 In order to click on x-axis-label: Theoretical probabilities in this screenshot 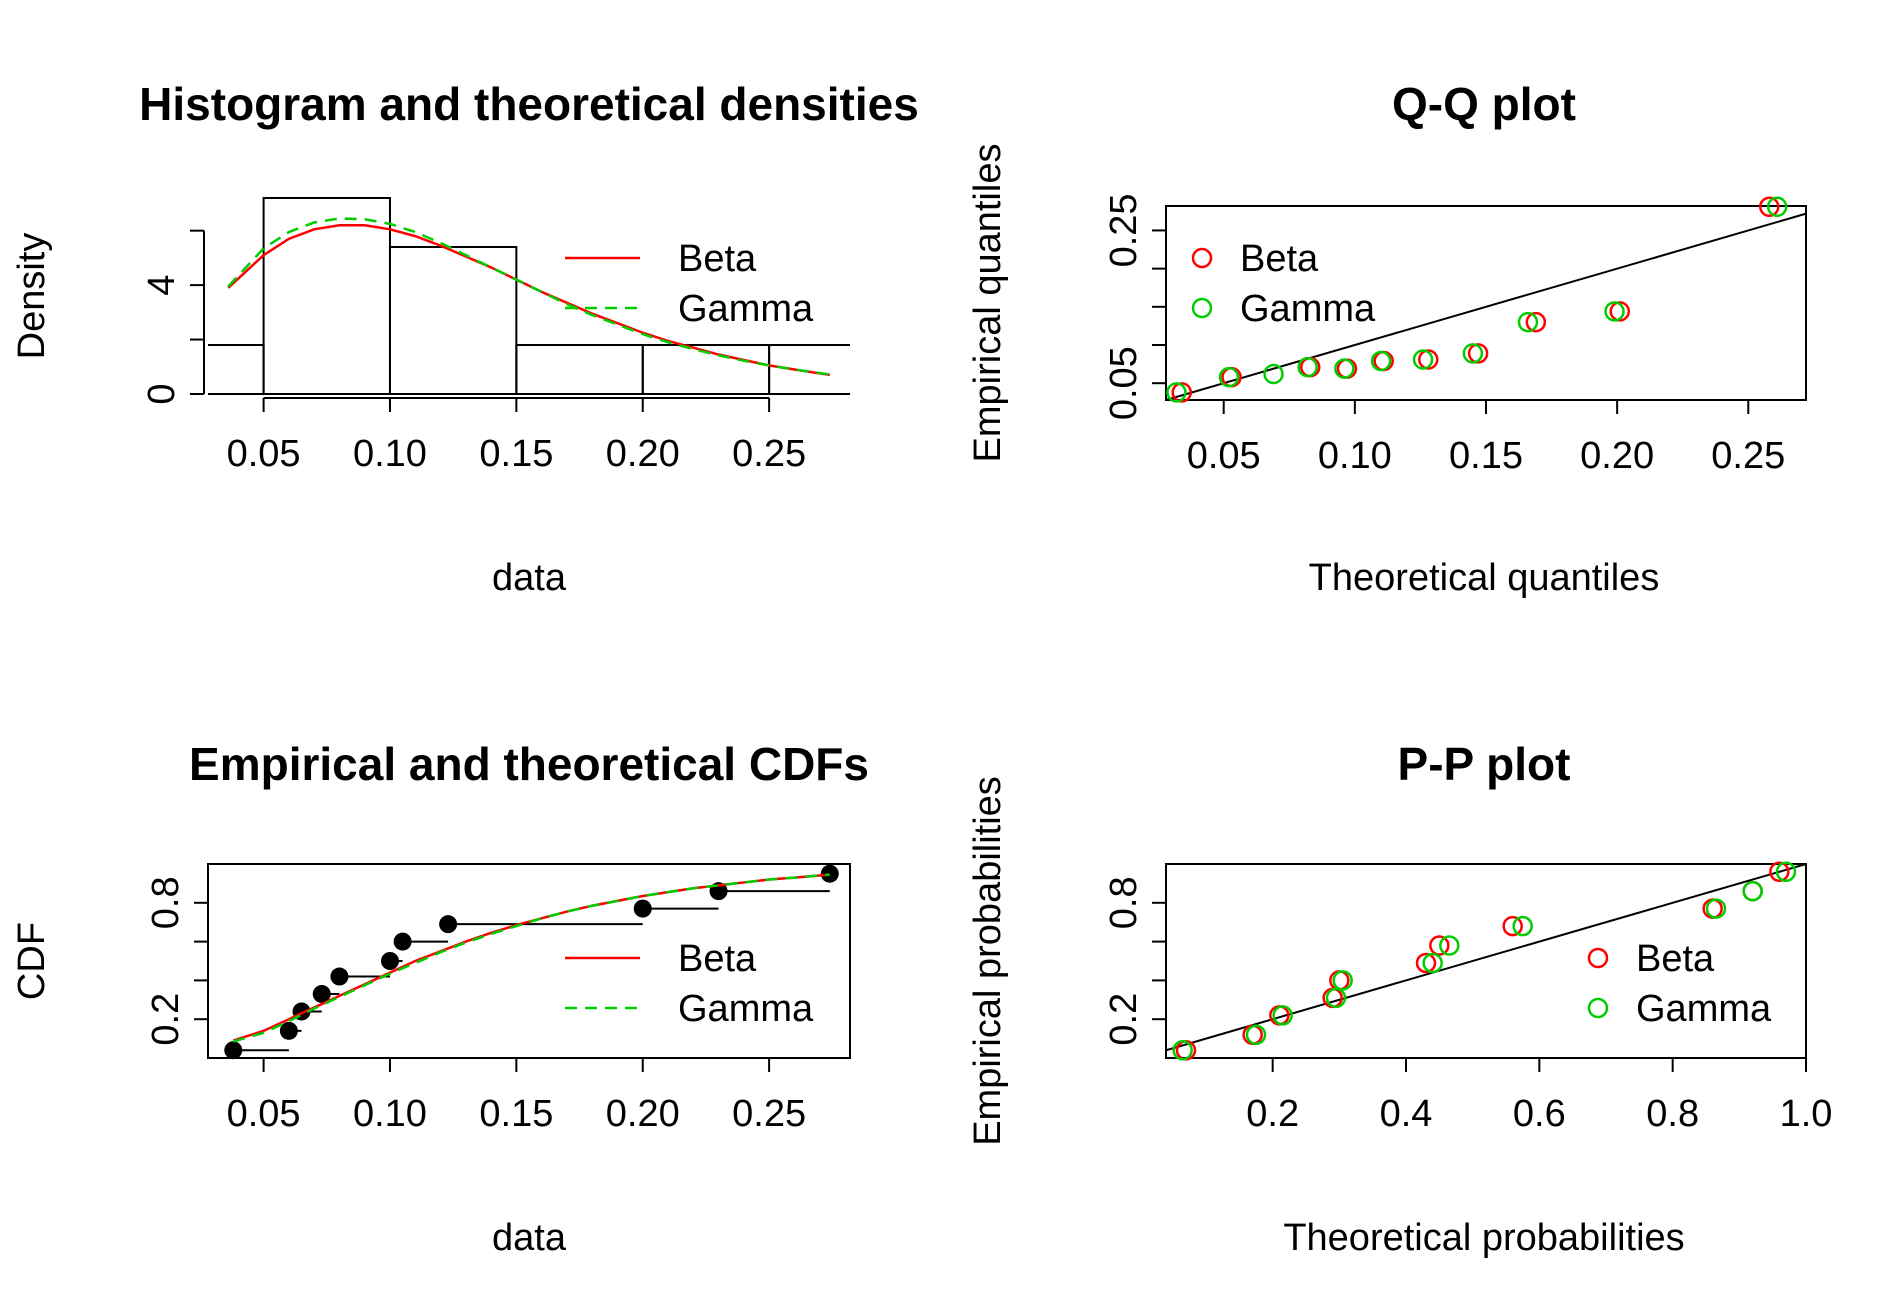, I will do `click(1483, 1238)`.